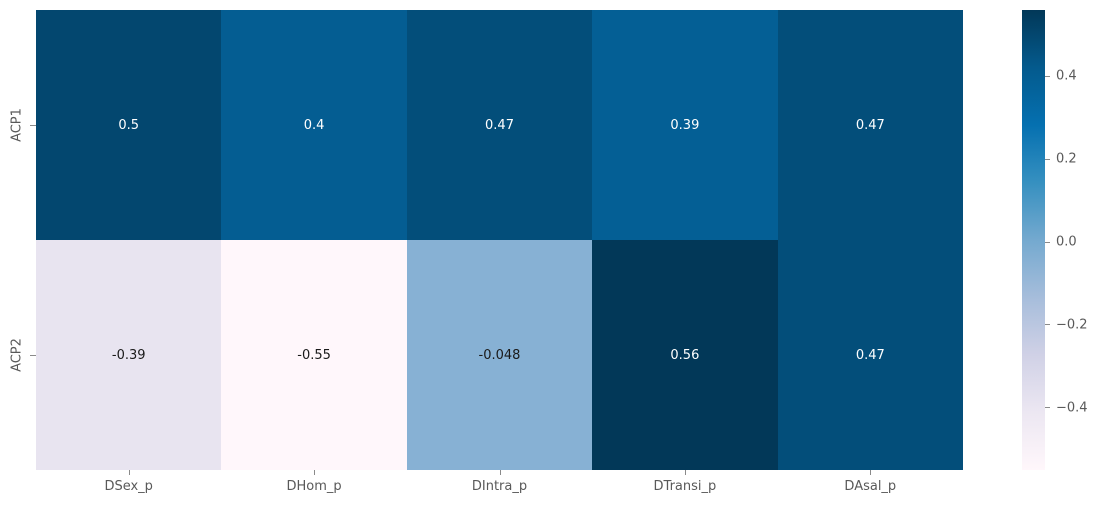 Image resolution: width=1098 pixels, height=505 pixels. What do you see at coordinates (129, 125) in the screenshot?
I see `heatmap-cell: 0.5` at bounding box center [129, 125].